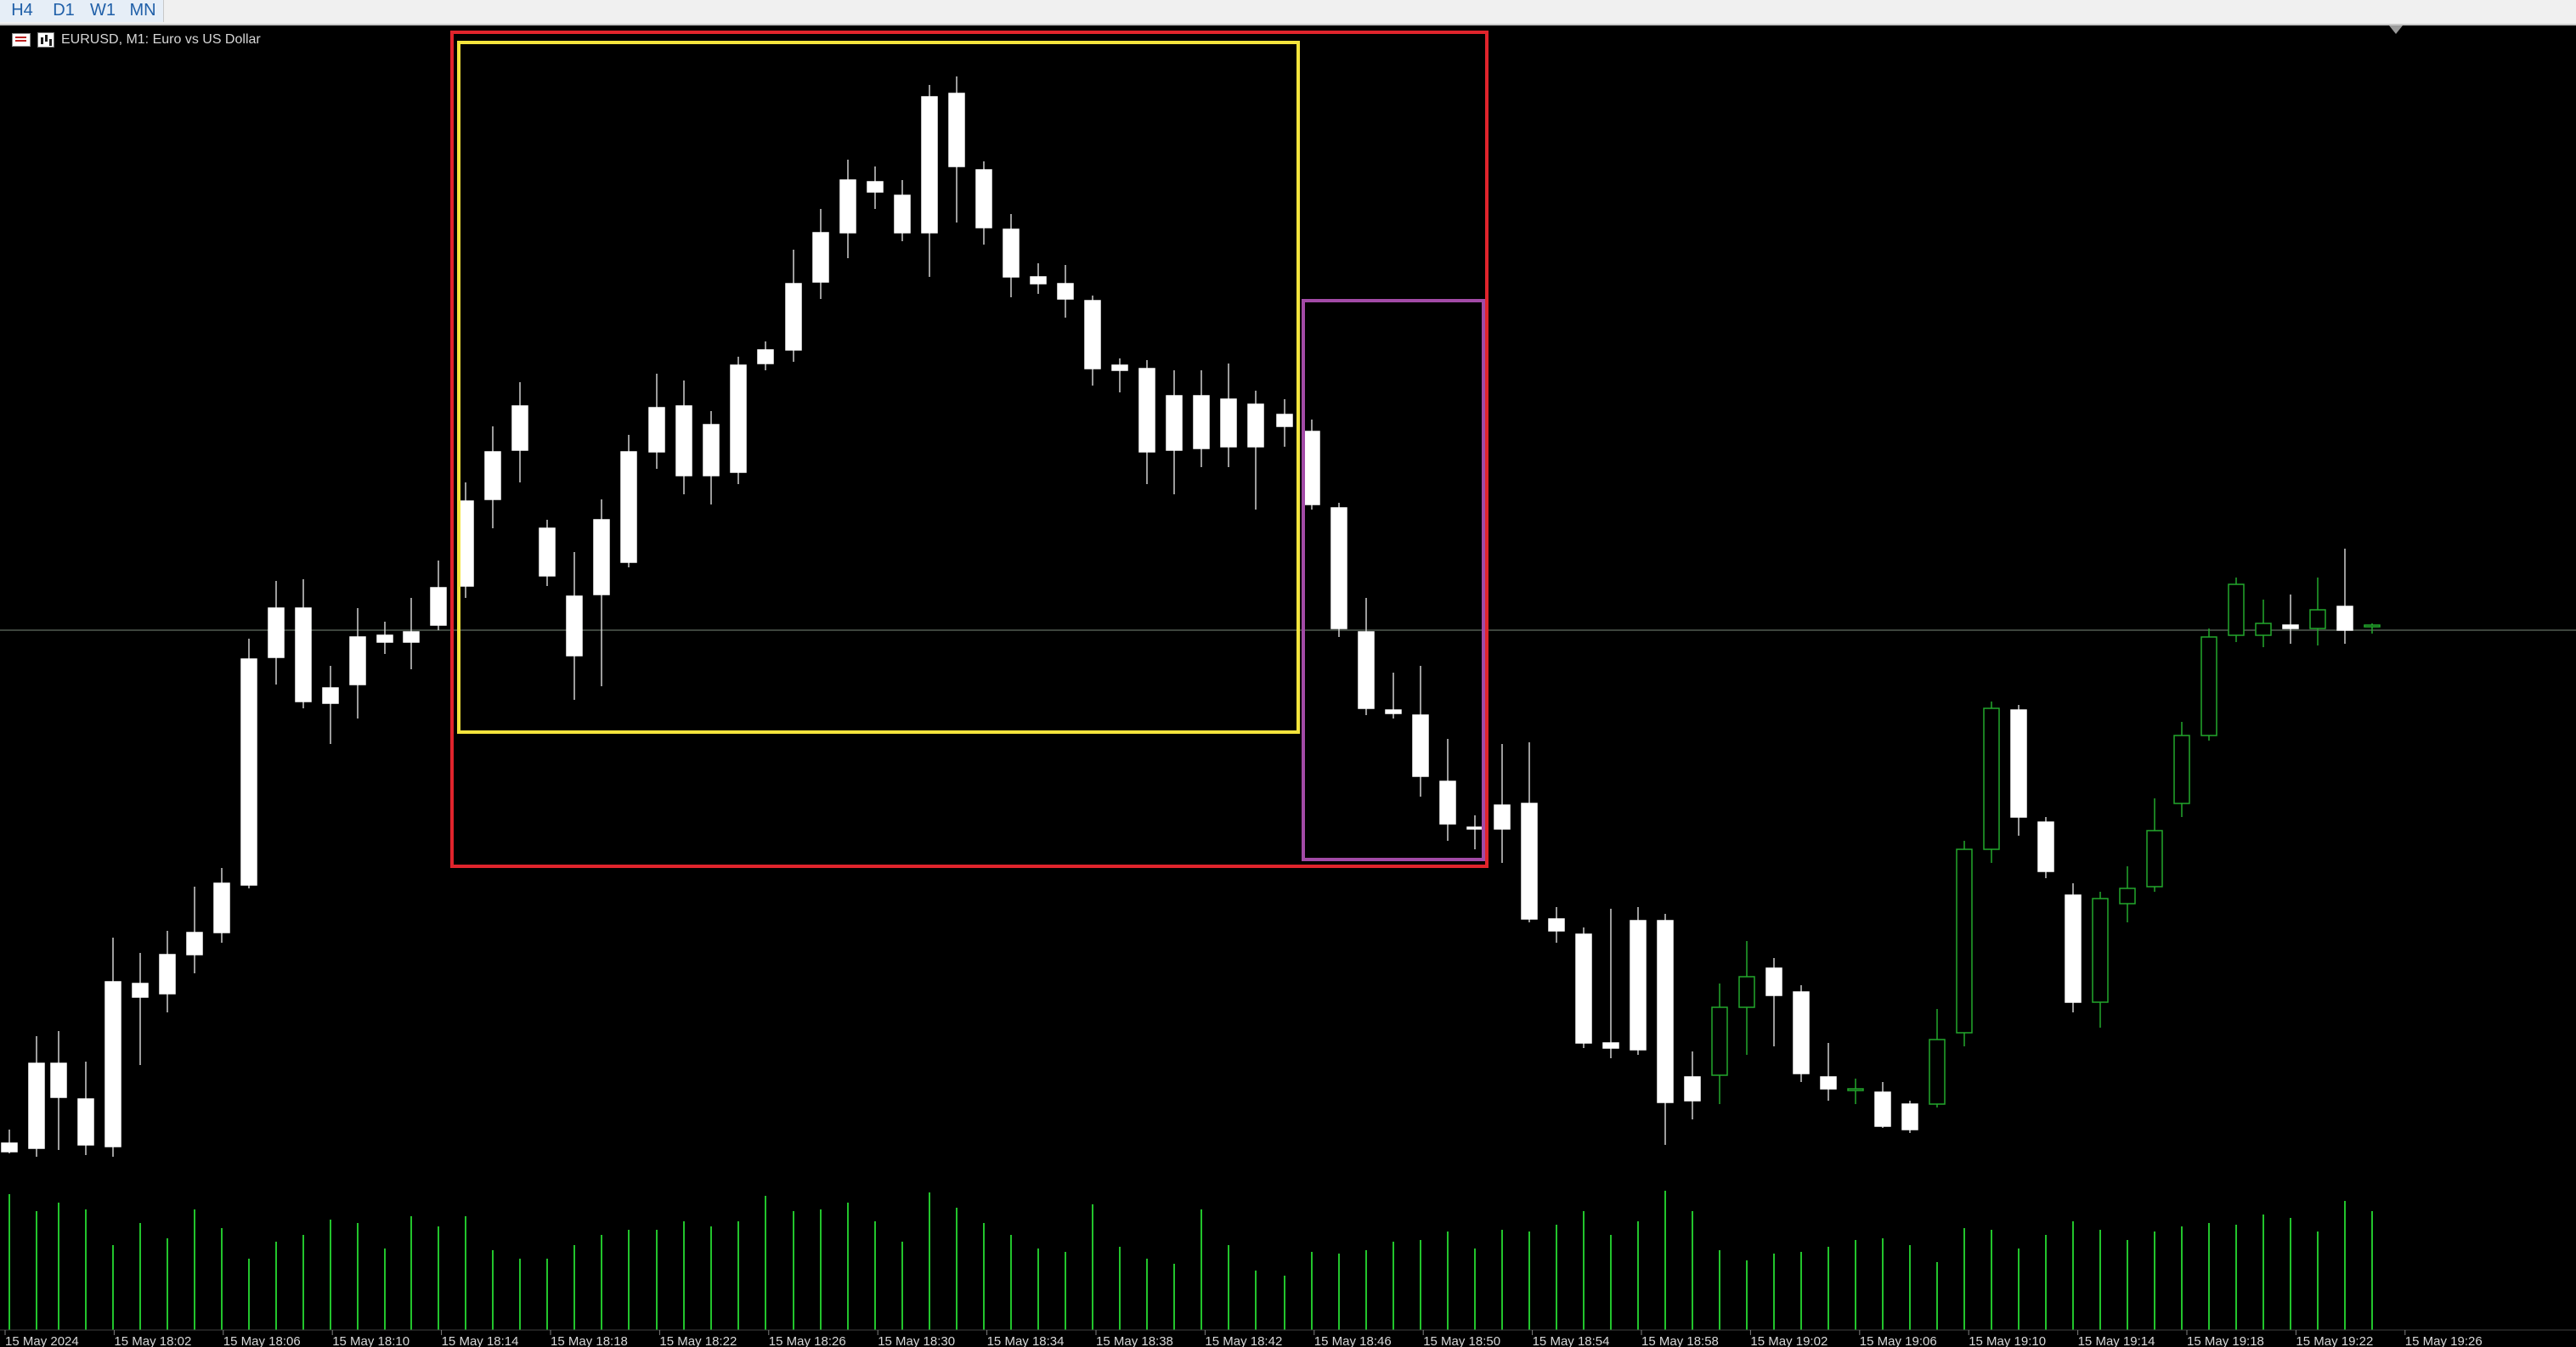 The width and height of the screenshot is (2576, 1347). I want to click on time-axis-label: 15 May 18:22, so click(698, 1340).